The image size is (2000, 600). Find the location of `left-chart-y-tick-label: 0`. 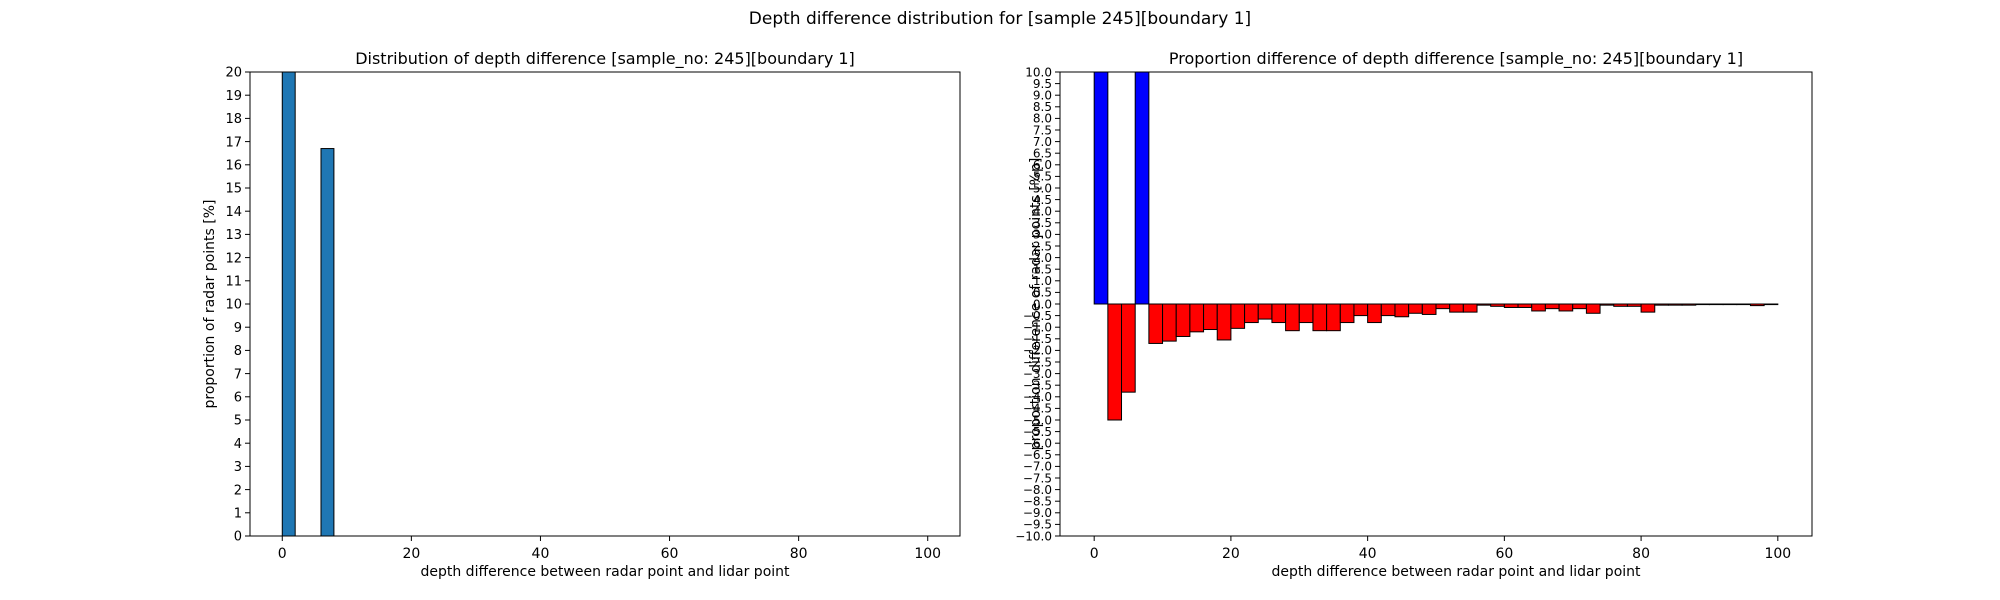

left-chart-y-tick-label: 0 is located at coordinates (238, 537).